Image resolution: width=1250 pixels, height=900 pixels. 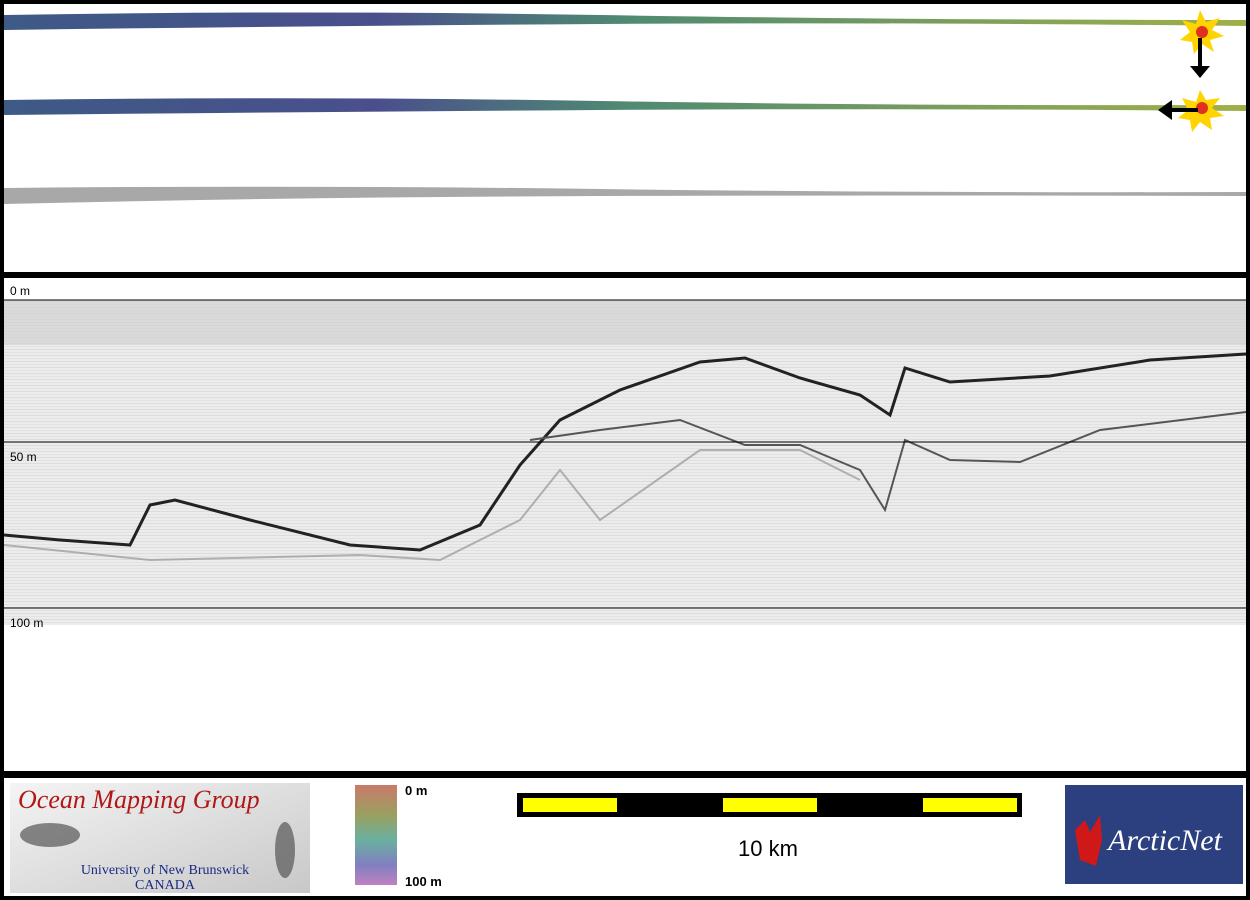 What do you see at coordinates (423, 881) in the screenshot?
I see `colorbar-label: 100 m` at bounding box center [423, 881].